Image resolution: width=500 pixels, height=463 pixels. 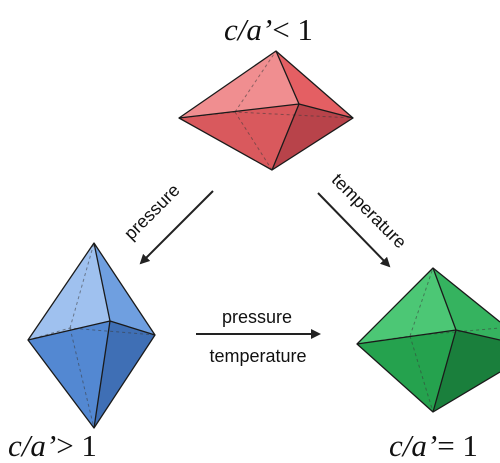 I want to click on arrow-pressure-top-left: pressure, so click(x=167, y=222).